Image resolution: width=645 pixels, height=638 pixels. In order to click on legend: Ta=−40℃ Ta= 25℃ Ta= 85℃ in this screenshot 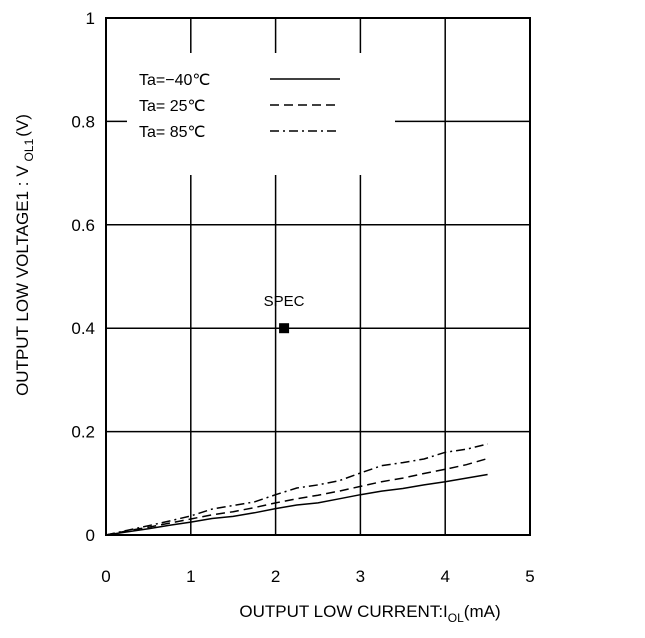, I will do `click(239, 106)`.